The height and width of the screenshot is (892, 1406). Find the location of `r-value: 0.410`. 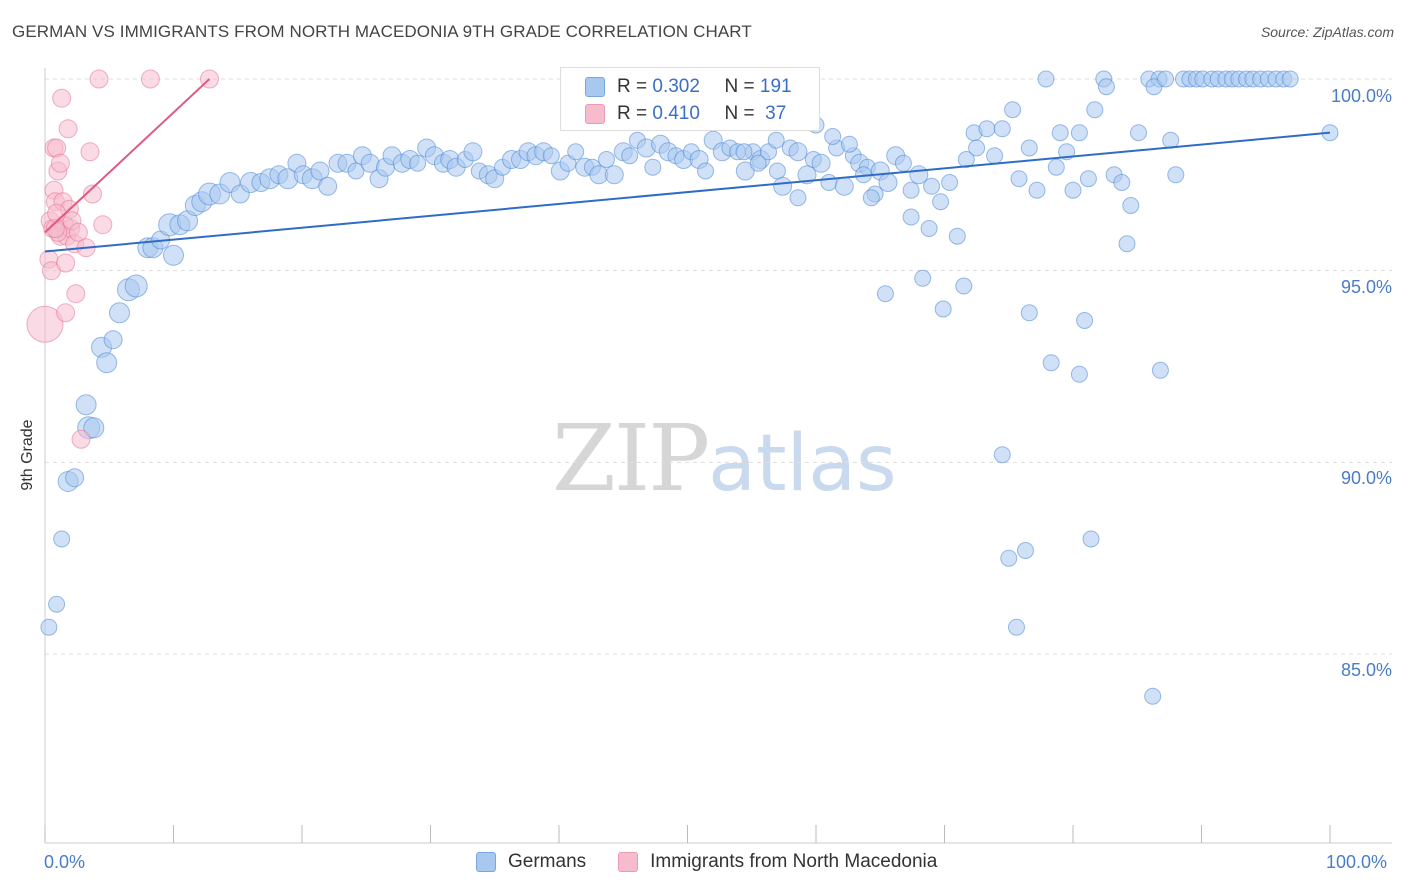

r-value: 0.410 is located at coordinates (676, 113).